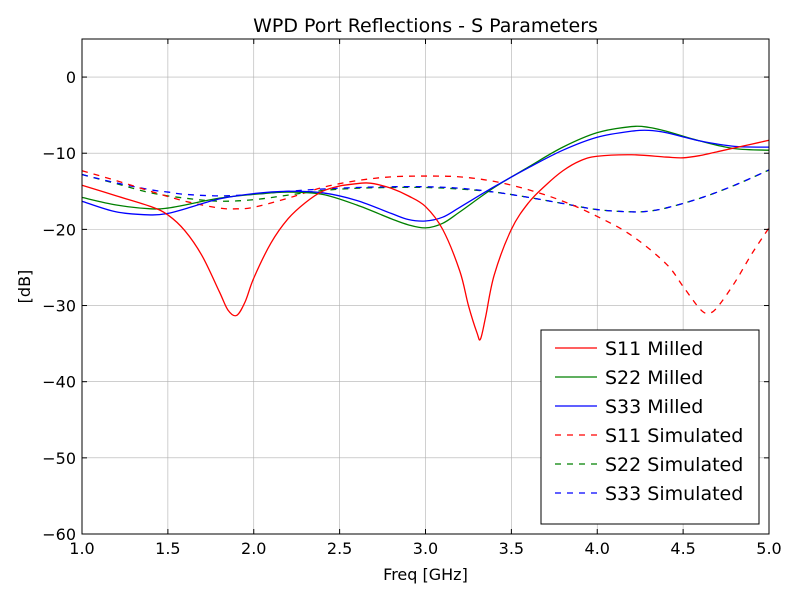 The image size is (800, 597). I want to click on series-line-s33-simulated, so click(425, 191).